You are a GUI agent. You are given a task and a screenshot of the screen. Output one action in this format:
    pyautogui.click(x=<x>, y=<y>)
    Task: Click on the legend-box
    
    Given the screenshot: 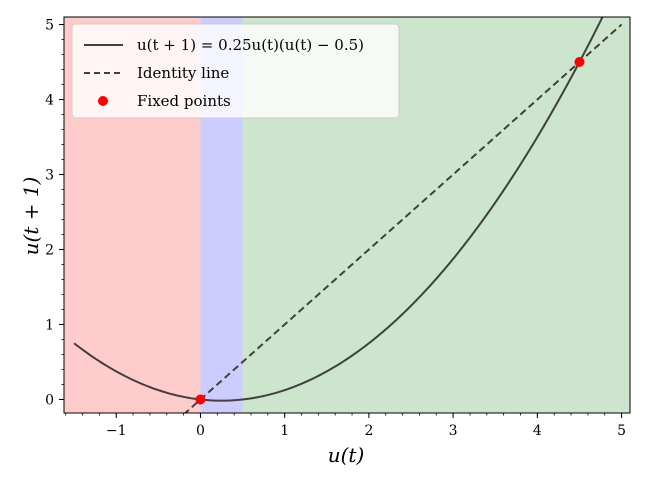 What is the action you would take?
    pyautogui.click(x=235, y=71)
    